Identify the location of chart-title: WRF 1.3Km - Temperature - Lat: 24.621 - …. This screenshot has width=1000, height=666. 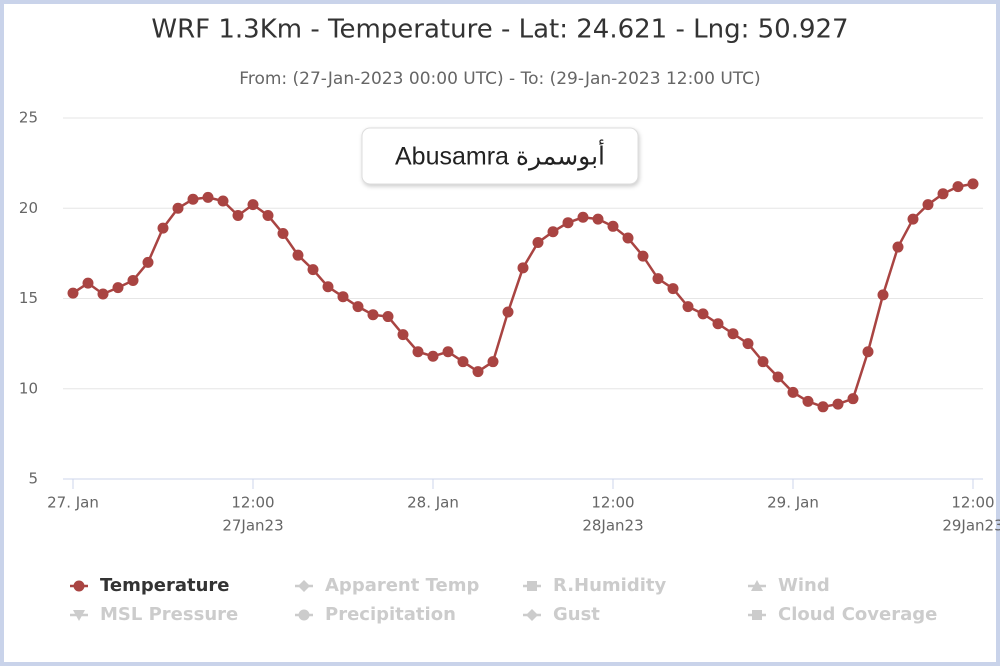
(499, 30).